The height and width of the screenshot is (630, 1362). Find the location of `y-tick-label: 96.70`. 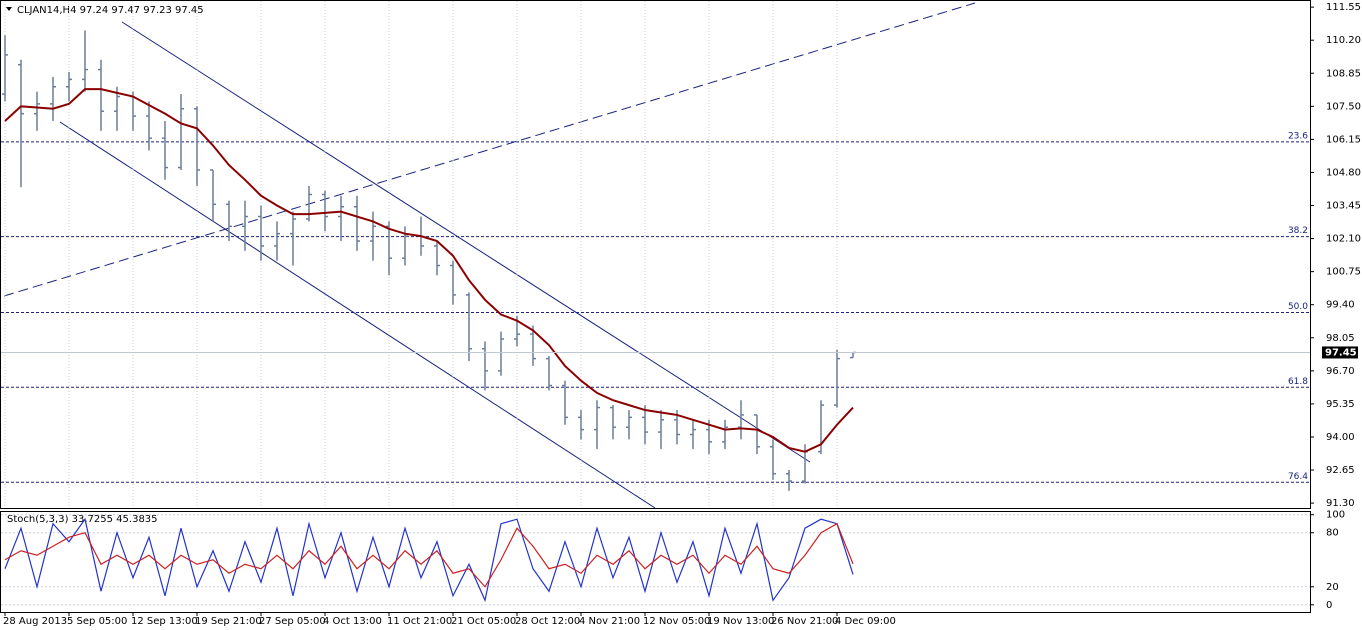

y-tick-label: 96.70 is located at coordinates (1340, 371).